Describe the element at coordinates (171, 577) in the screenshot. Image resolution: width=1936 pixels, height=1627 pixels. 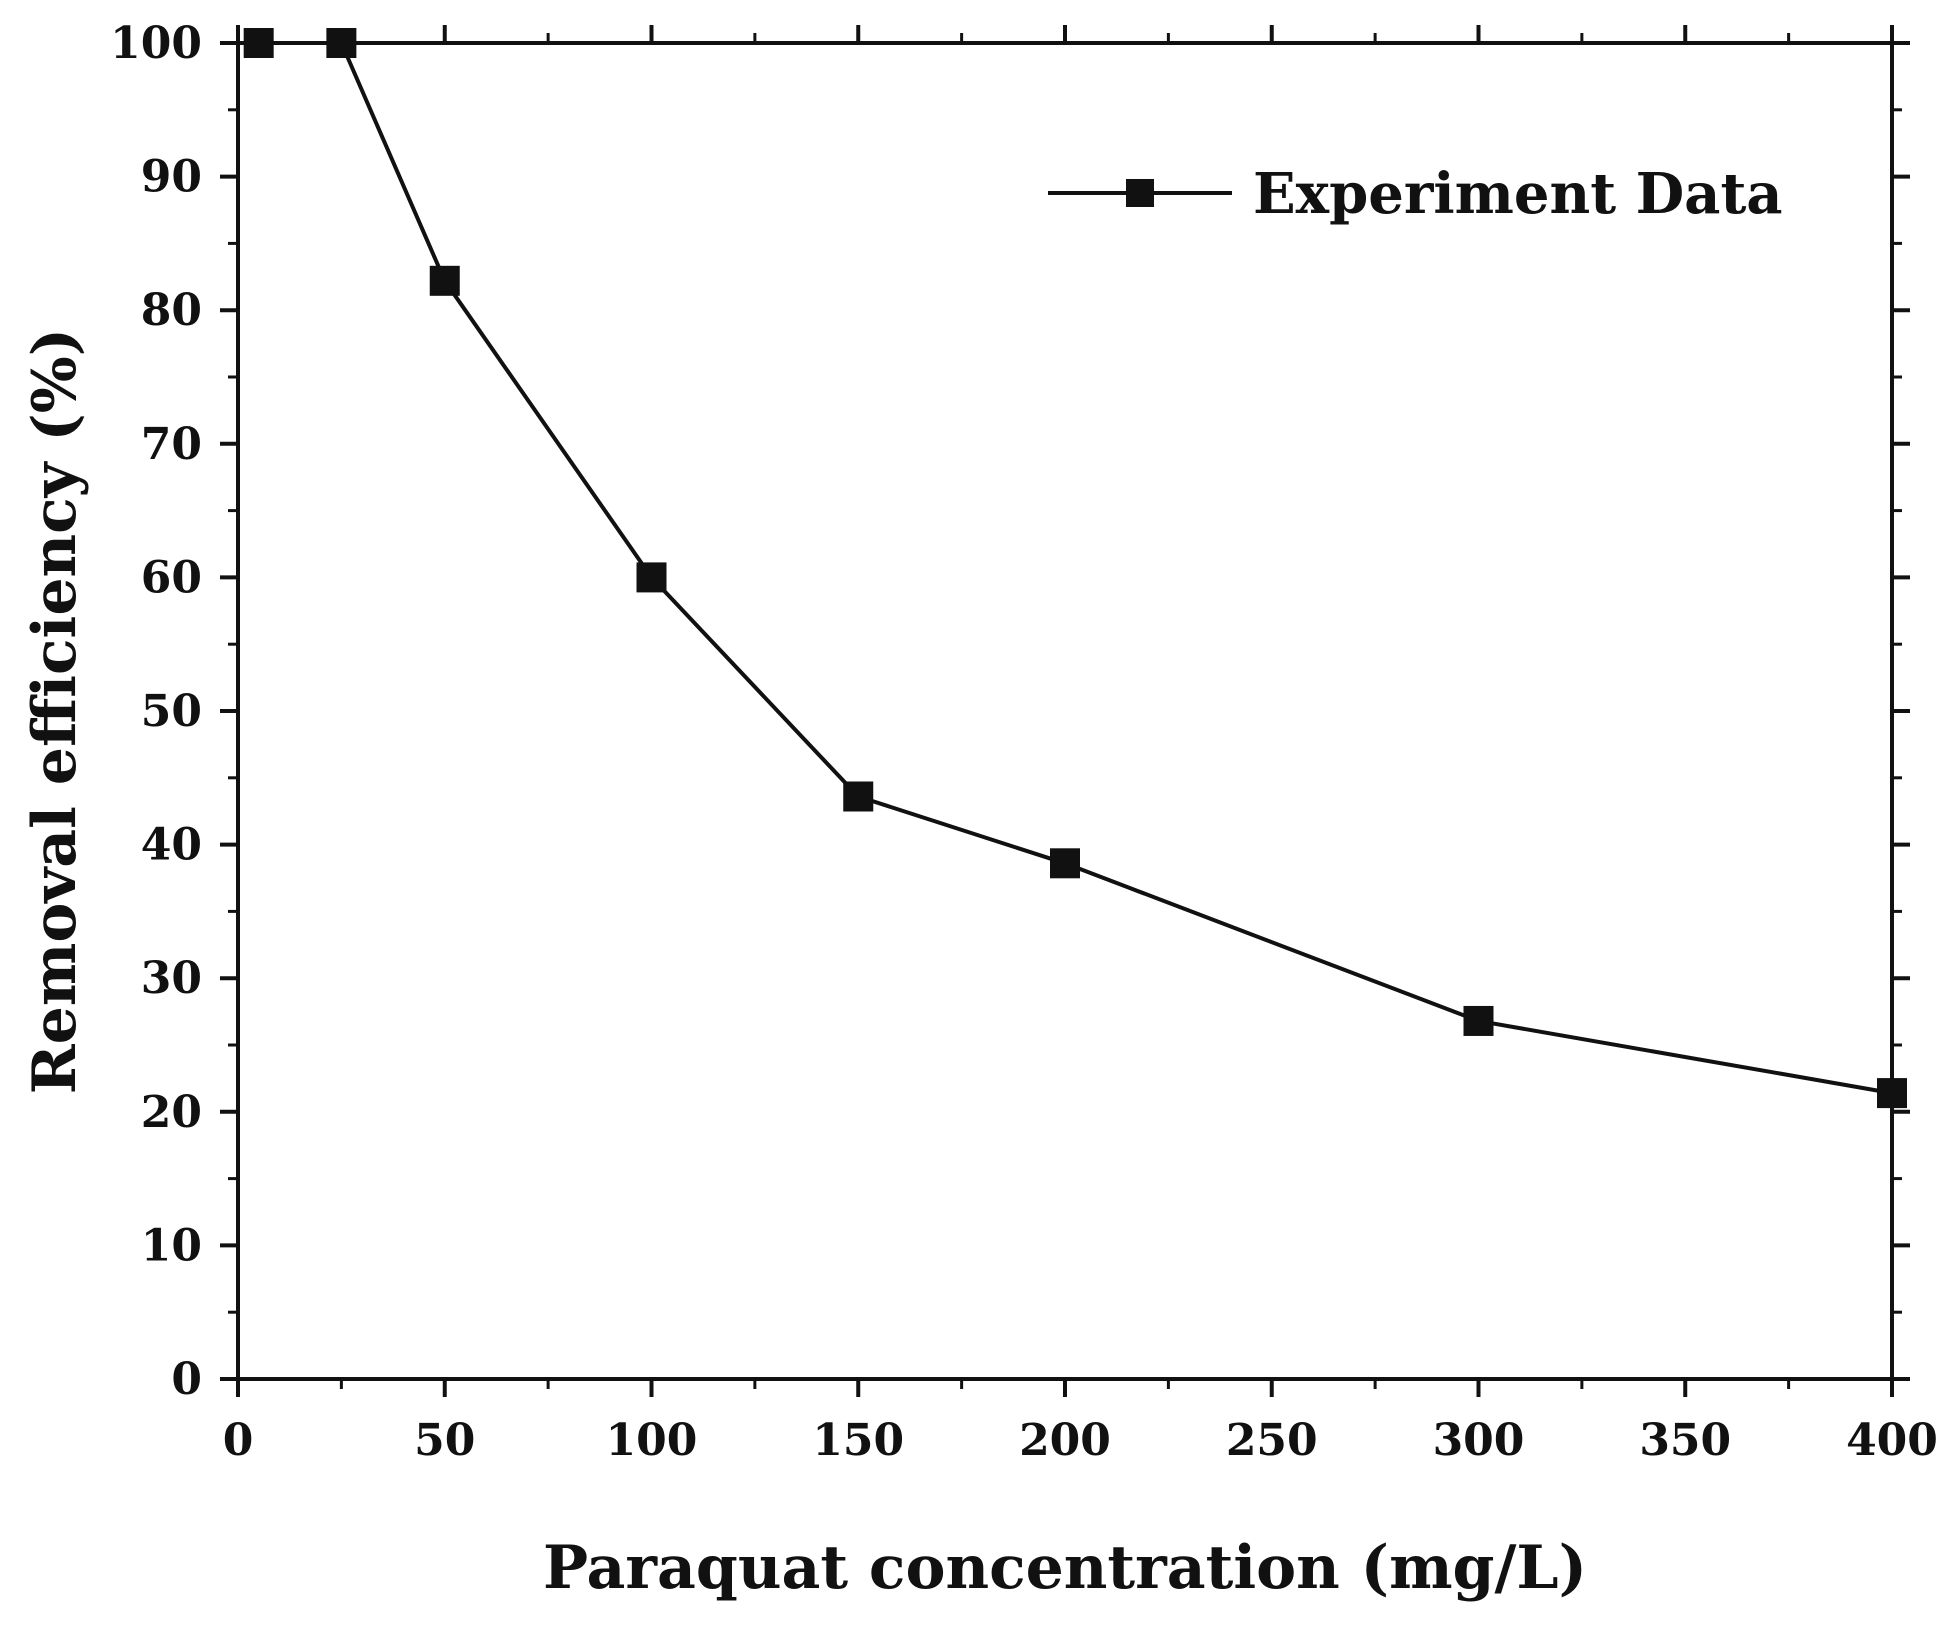
I see `y-tick-label: 60` at that location.